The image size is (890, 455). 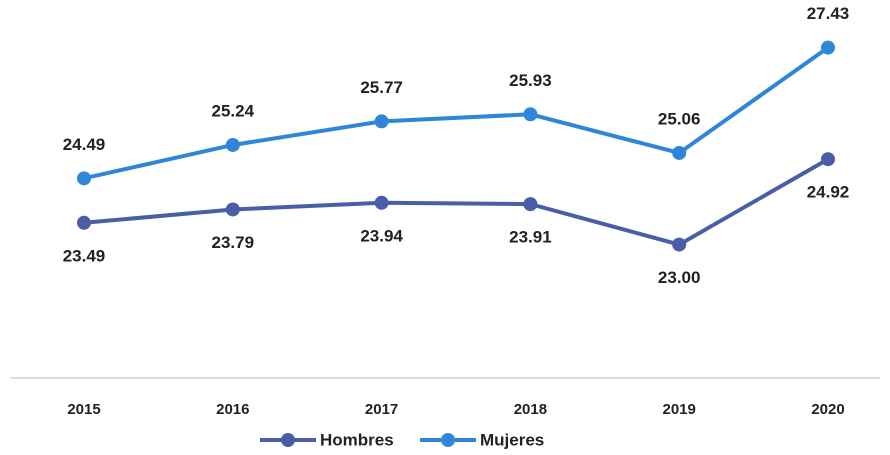 I want to click on data-label: 23.49, so click(x=84, y=255).